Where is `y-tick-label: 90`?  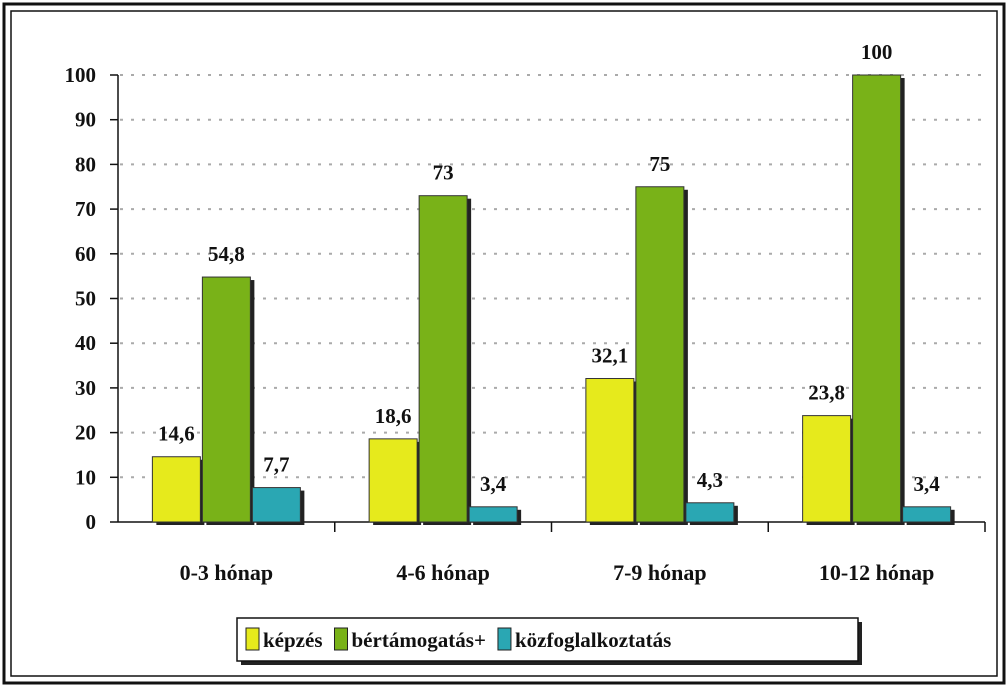 y-tick-label: 90 is located at coordinates (85, 120).